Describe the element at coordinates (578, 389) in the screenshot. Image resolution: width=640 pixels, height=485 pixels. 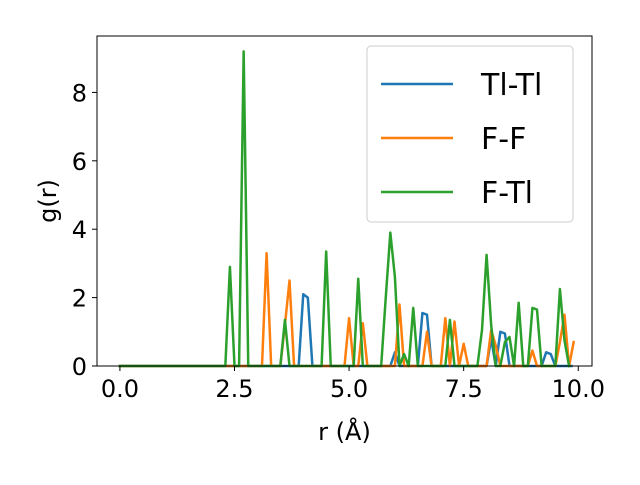
I see `x-tick-label: 10.0` at that location.